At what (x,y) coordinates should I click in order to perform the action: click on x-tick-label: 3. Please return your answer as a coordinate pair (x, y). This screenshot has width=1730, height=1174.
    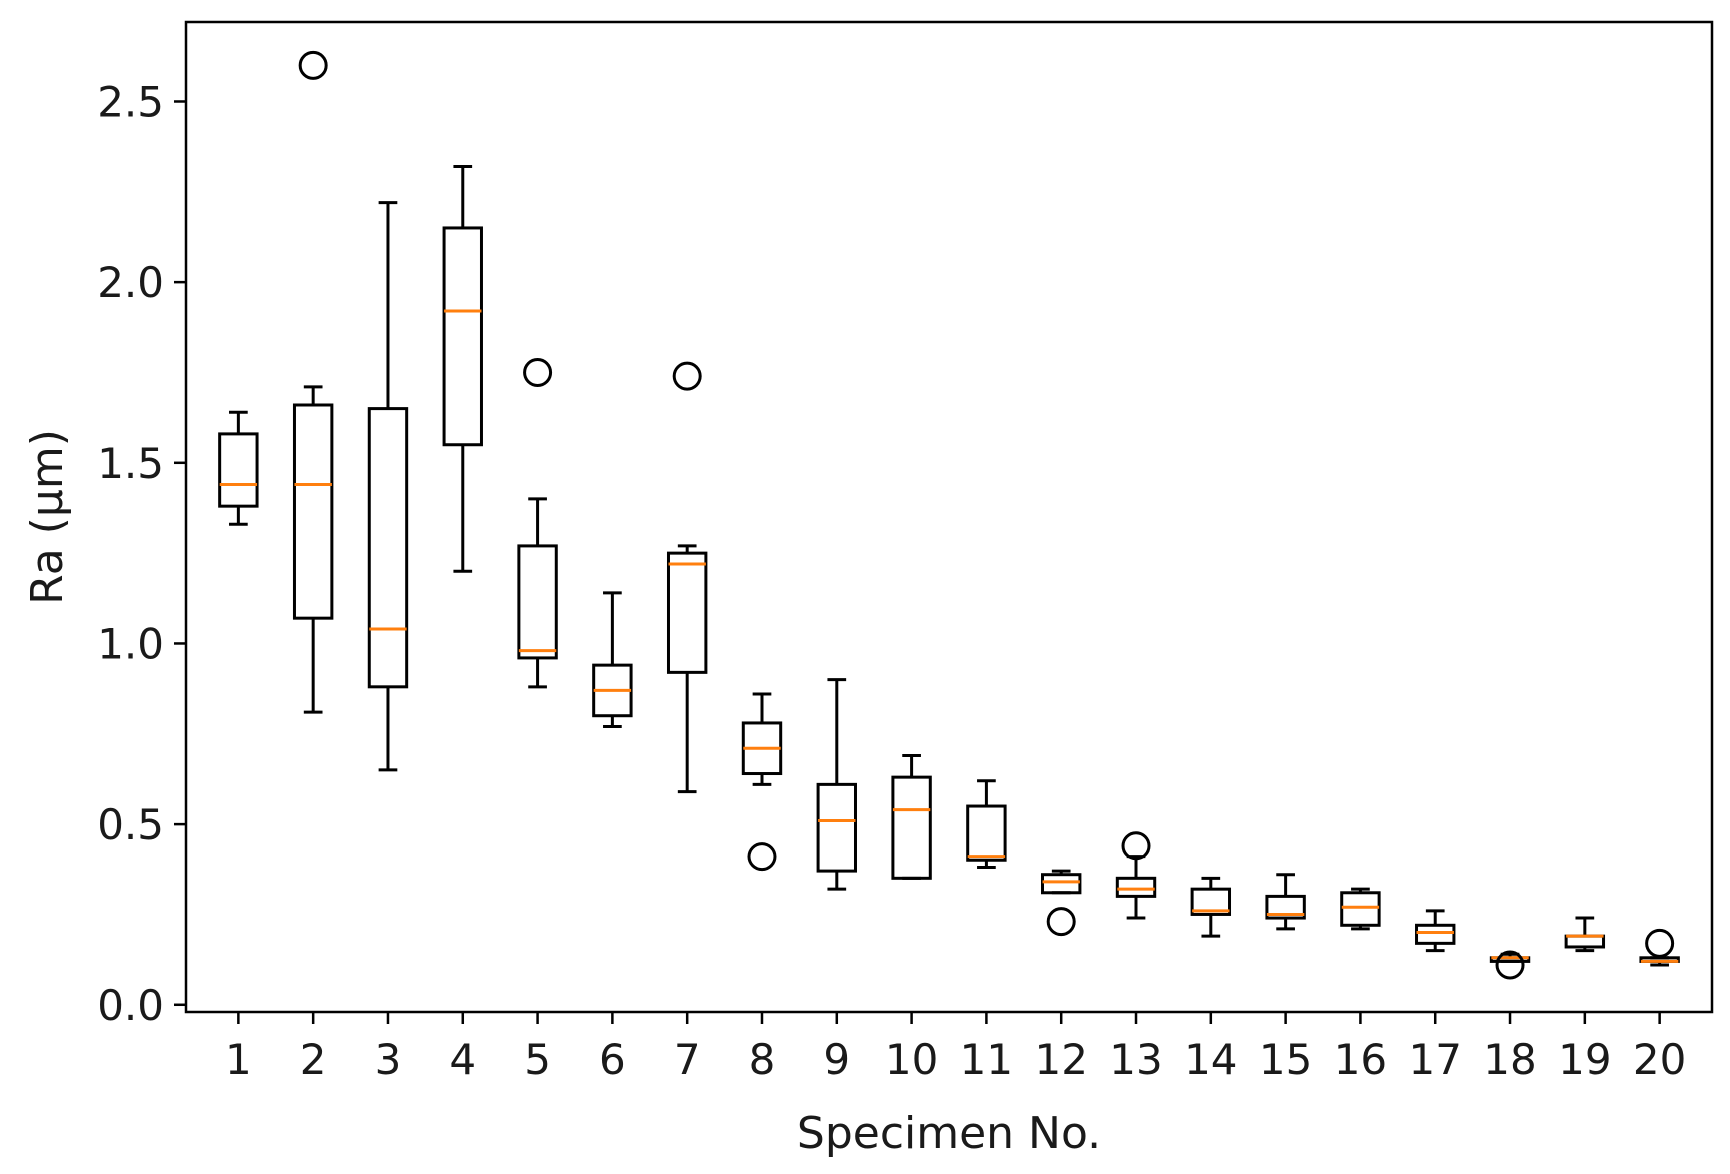
    Looking at the image, I should click on (388, 1059).